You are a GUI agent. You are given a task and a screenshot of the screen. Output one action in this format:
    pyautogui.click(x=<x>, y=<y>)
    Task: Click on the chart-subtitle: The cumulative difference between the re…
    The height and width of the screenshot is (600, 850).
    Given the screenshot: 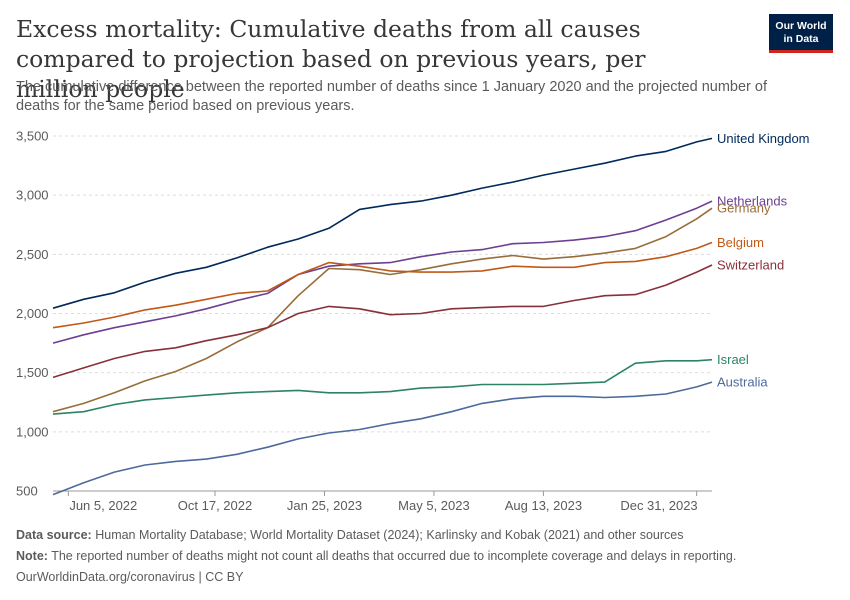 What is the action you would take?
    pyautogui.click(x=391, y=96)
    